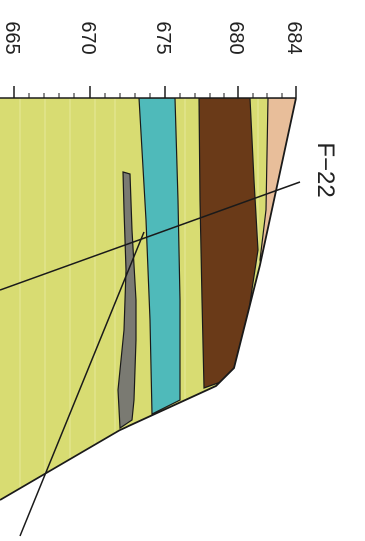 This screenshot has height=541, width=365. Describe the element at coordinates (88, 37) in the screenshot. I see `tick-label-670: 670` at that location.